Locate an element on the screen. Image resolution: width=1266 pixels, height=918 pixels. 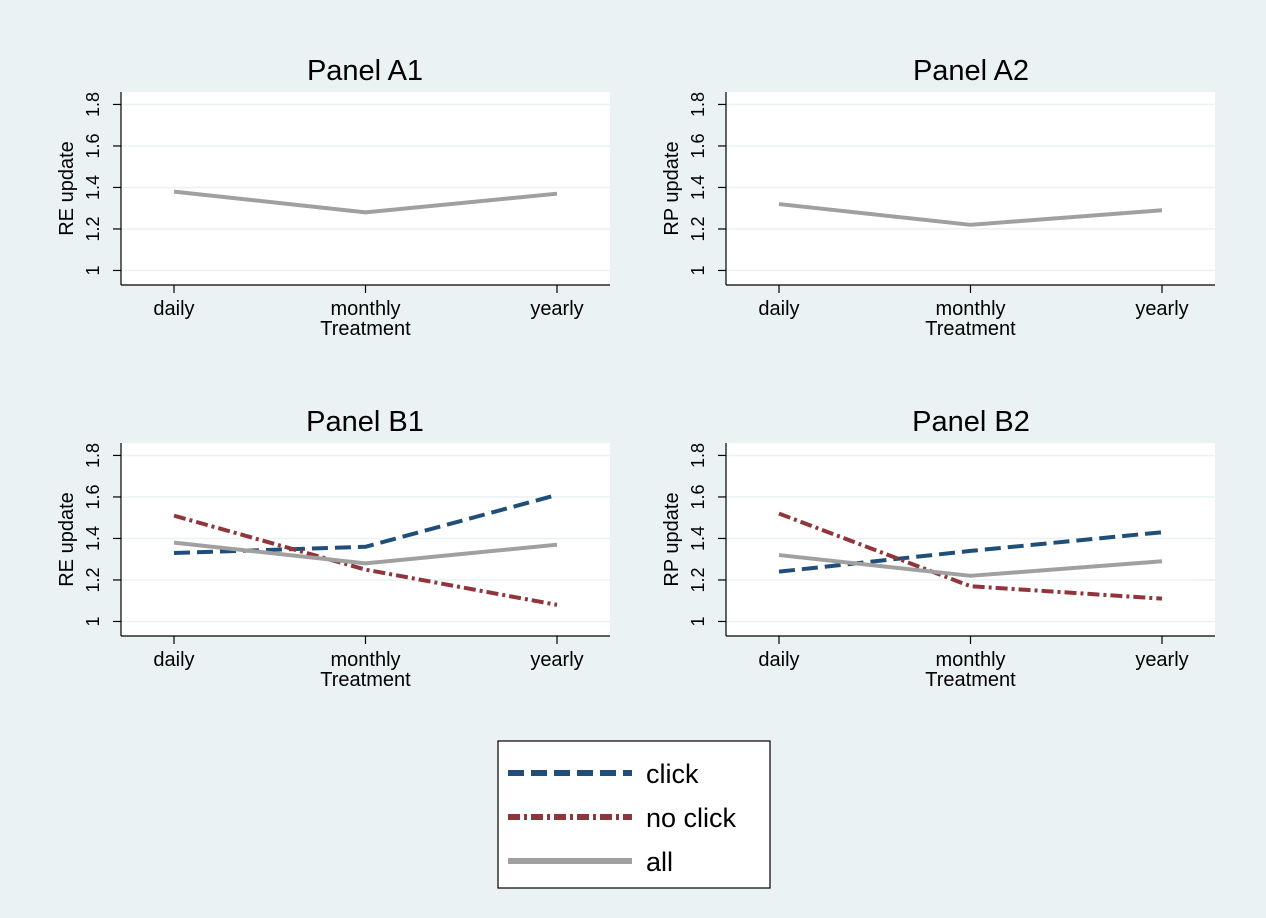
legend: click no click all is located at coordinates (634, 814).